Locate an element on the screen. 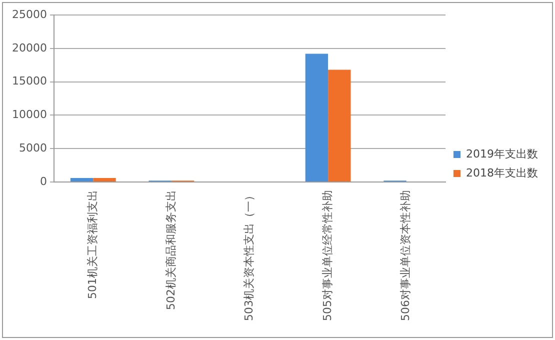 Image resolution: width=555 pixels, height=340 pixels. y-tick-label: 15000 is located at coordinates (29, 81).